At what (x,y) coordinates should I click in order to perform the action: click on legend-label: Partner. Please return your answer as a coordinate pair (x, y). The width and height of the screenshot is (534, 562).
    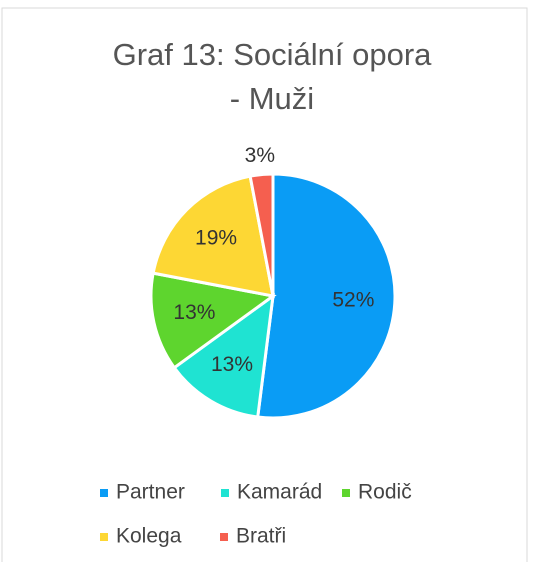
    Looking at the image, I should click on (150, 492).